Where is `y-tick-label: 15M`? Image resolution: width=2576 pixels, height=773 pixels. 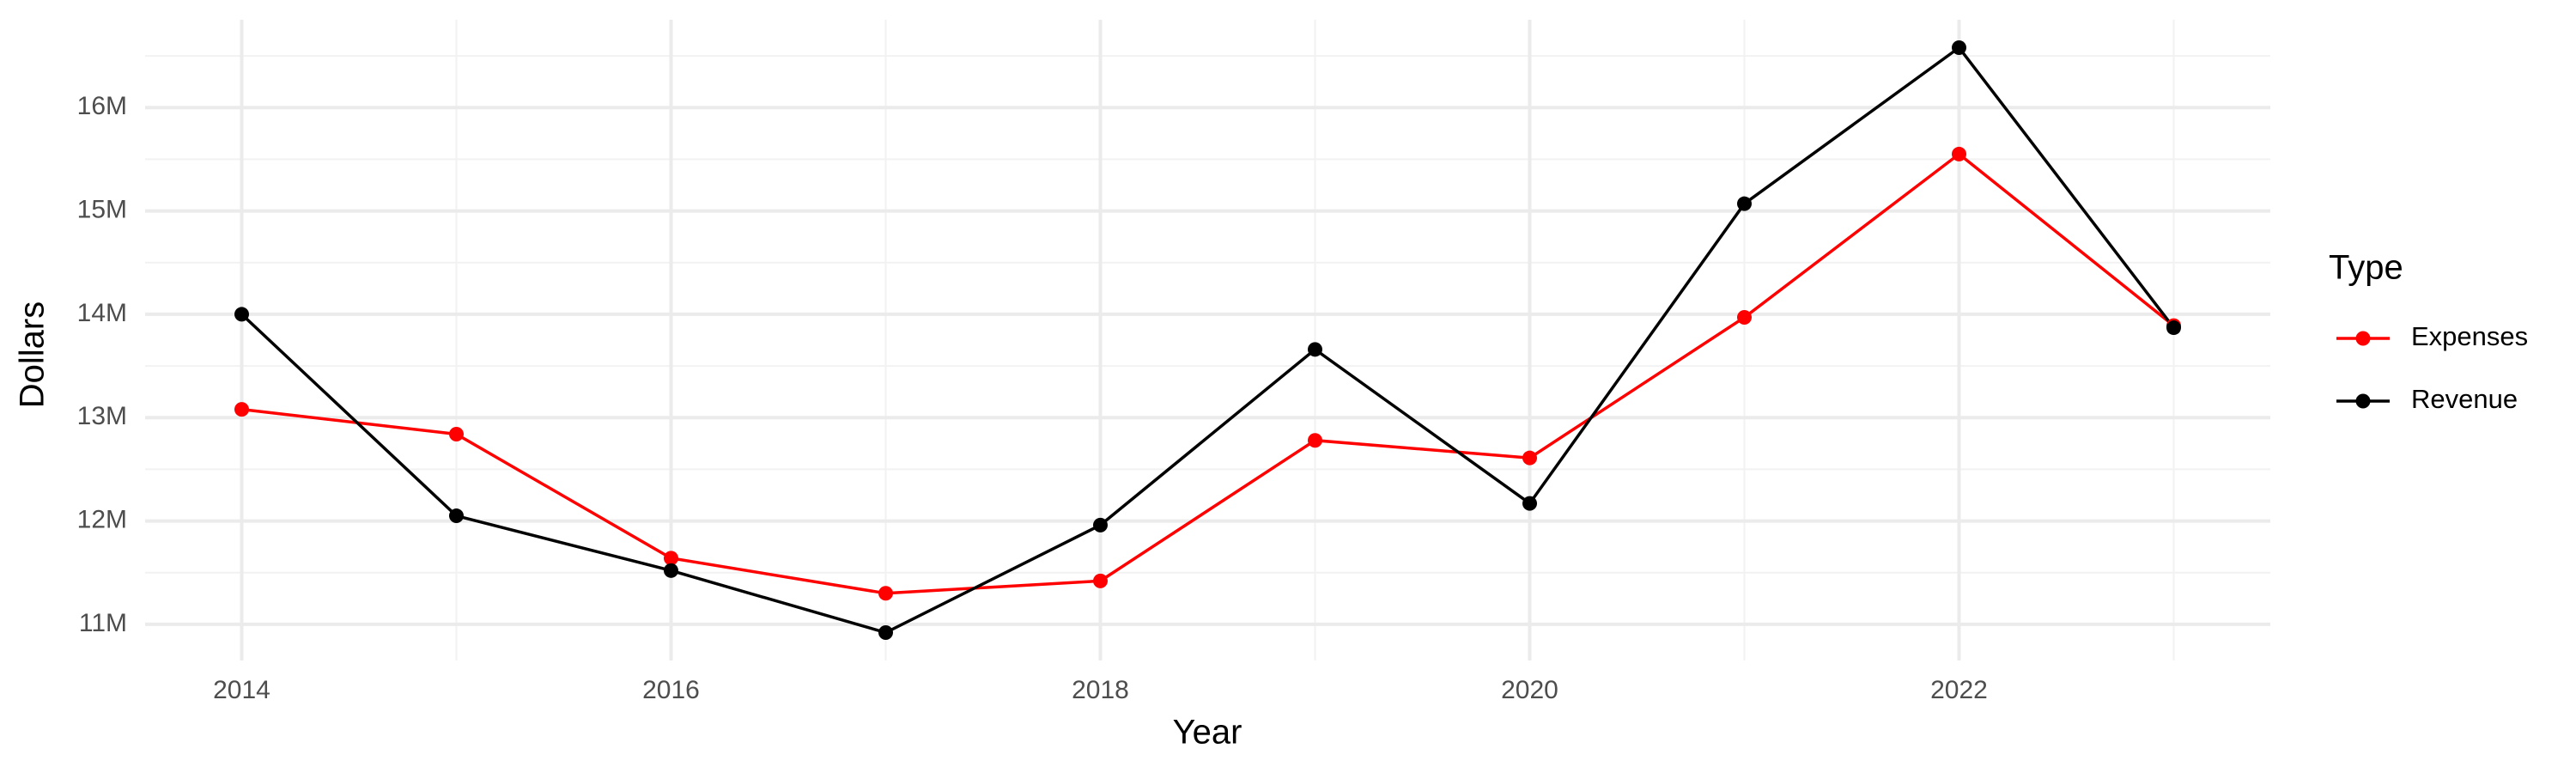 y-tick-label: 15M is located at coordinates (102, 210).